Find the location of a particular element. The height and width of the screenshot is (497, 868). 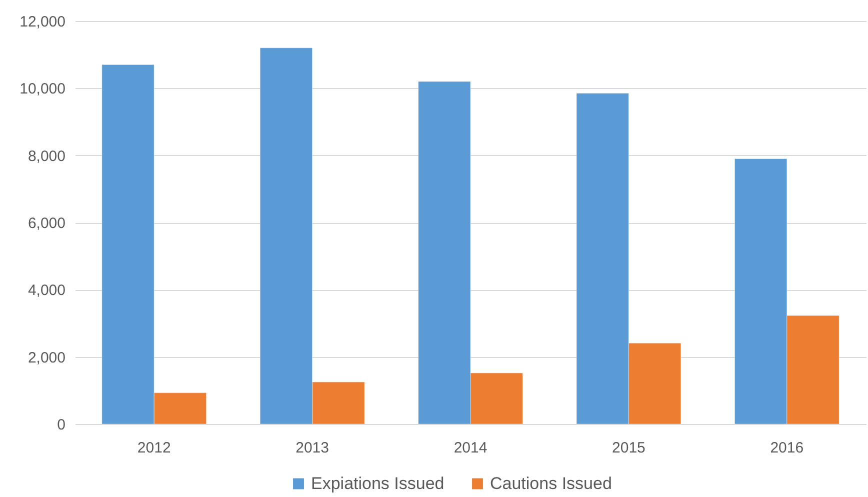

legend-label: Cautions Issued is located at coordinates (551, 483).